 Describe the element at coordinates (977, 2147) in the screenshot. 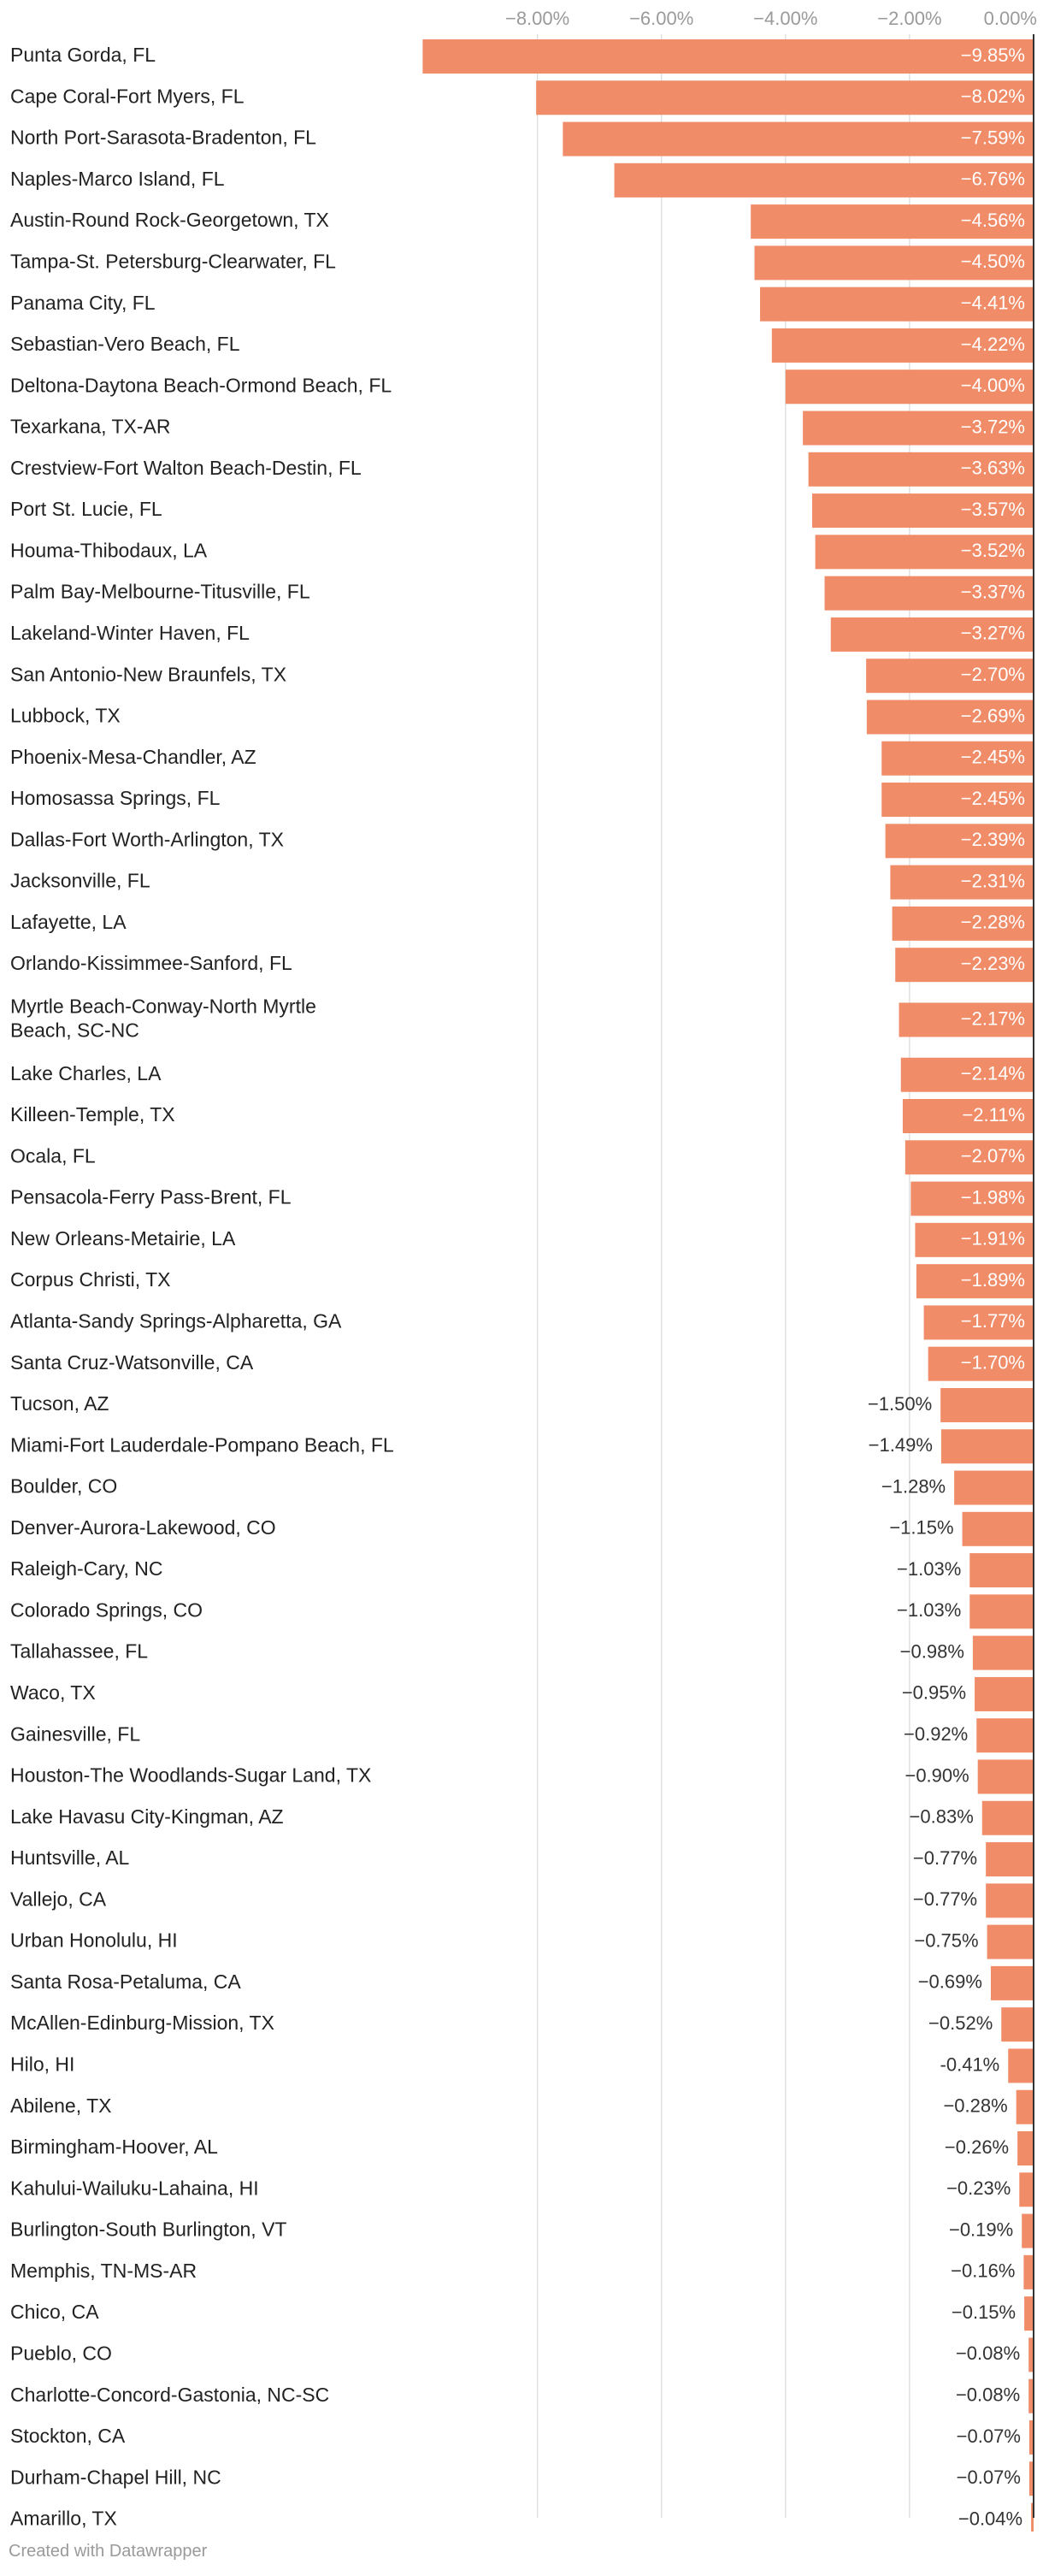

I see `value-label: −0.26%` at that location.